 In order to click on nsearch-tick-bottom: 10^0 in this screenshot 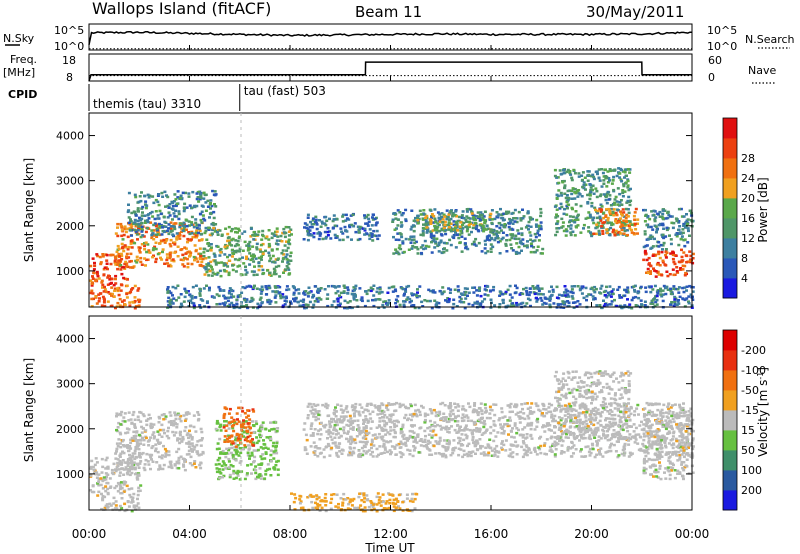, I will do `click(722, 46)`.